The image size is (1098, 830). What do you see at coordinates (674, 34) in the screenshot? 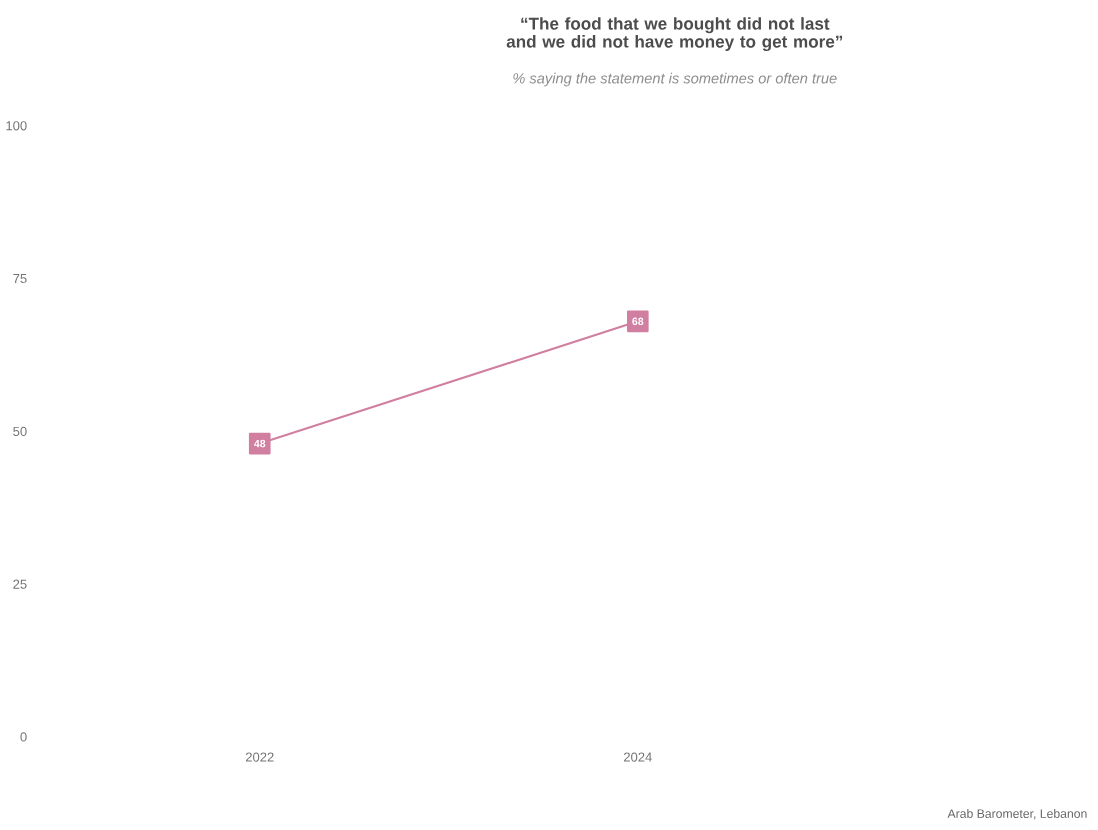
I see `chart-title: “The food that we bought did not last and we did not have money to get more”` at bounding box center [674, 34].